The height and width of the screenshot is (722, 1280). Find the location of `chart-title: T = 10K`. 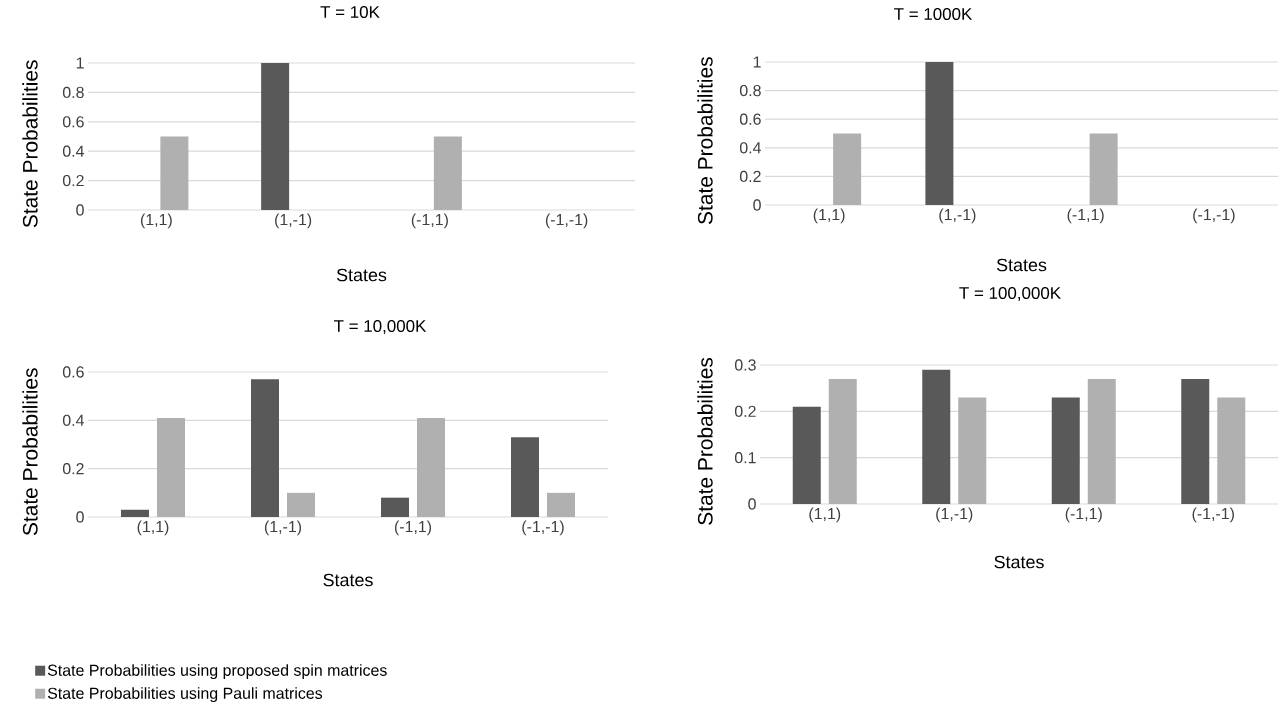

chart-title: T = 10K is located at coordinates (350, 12).